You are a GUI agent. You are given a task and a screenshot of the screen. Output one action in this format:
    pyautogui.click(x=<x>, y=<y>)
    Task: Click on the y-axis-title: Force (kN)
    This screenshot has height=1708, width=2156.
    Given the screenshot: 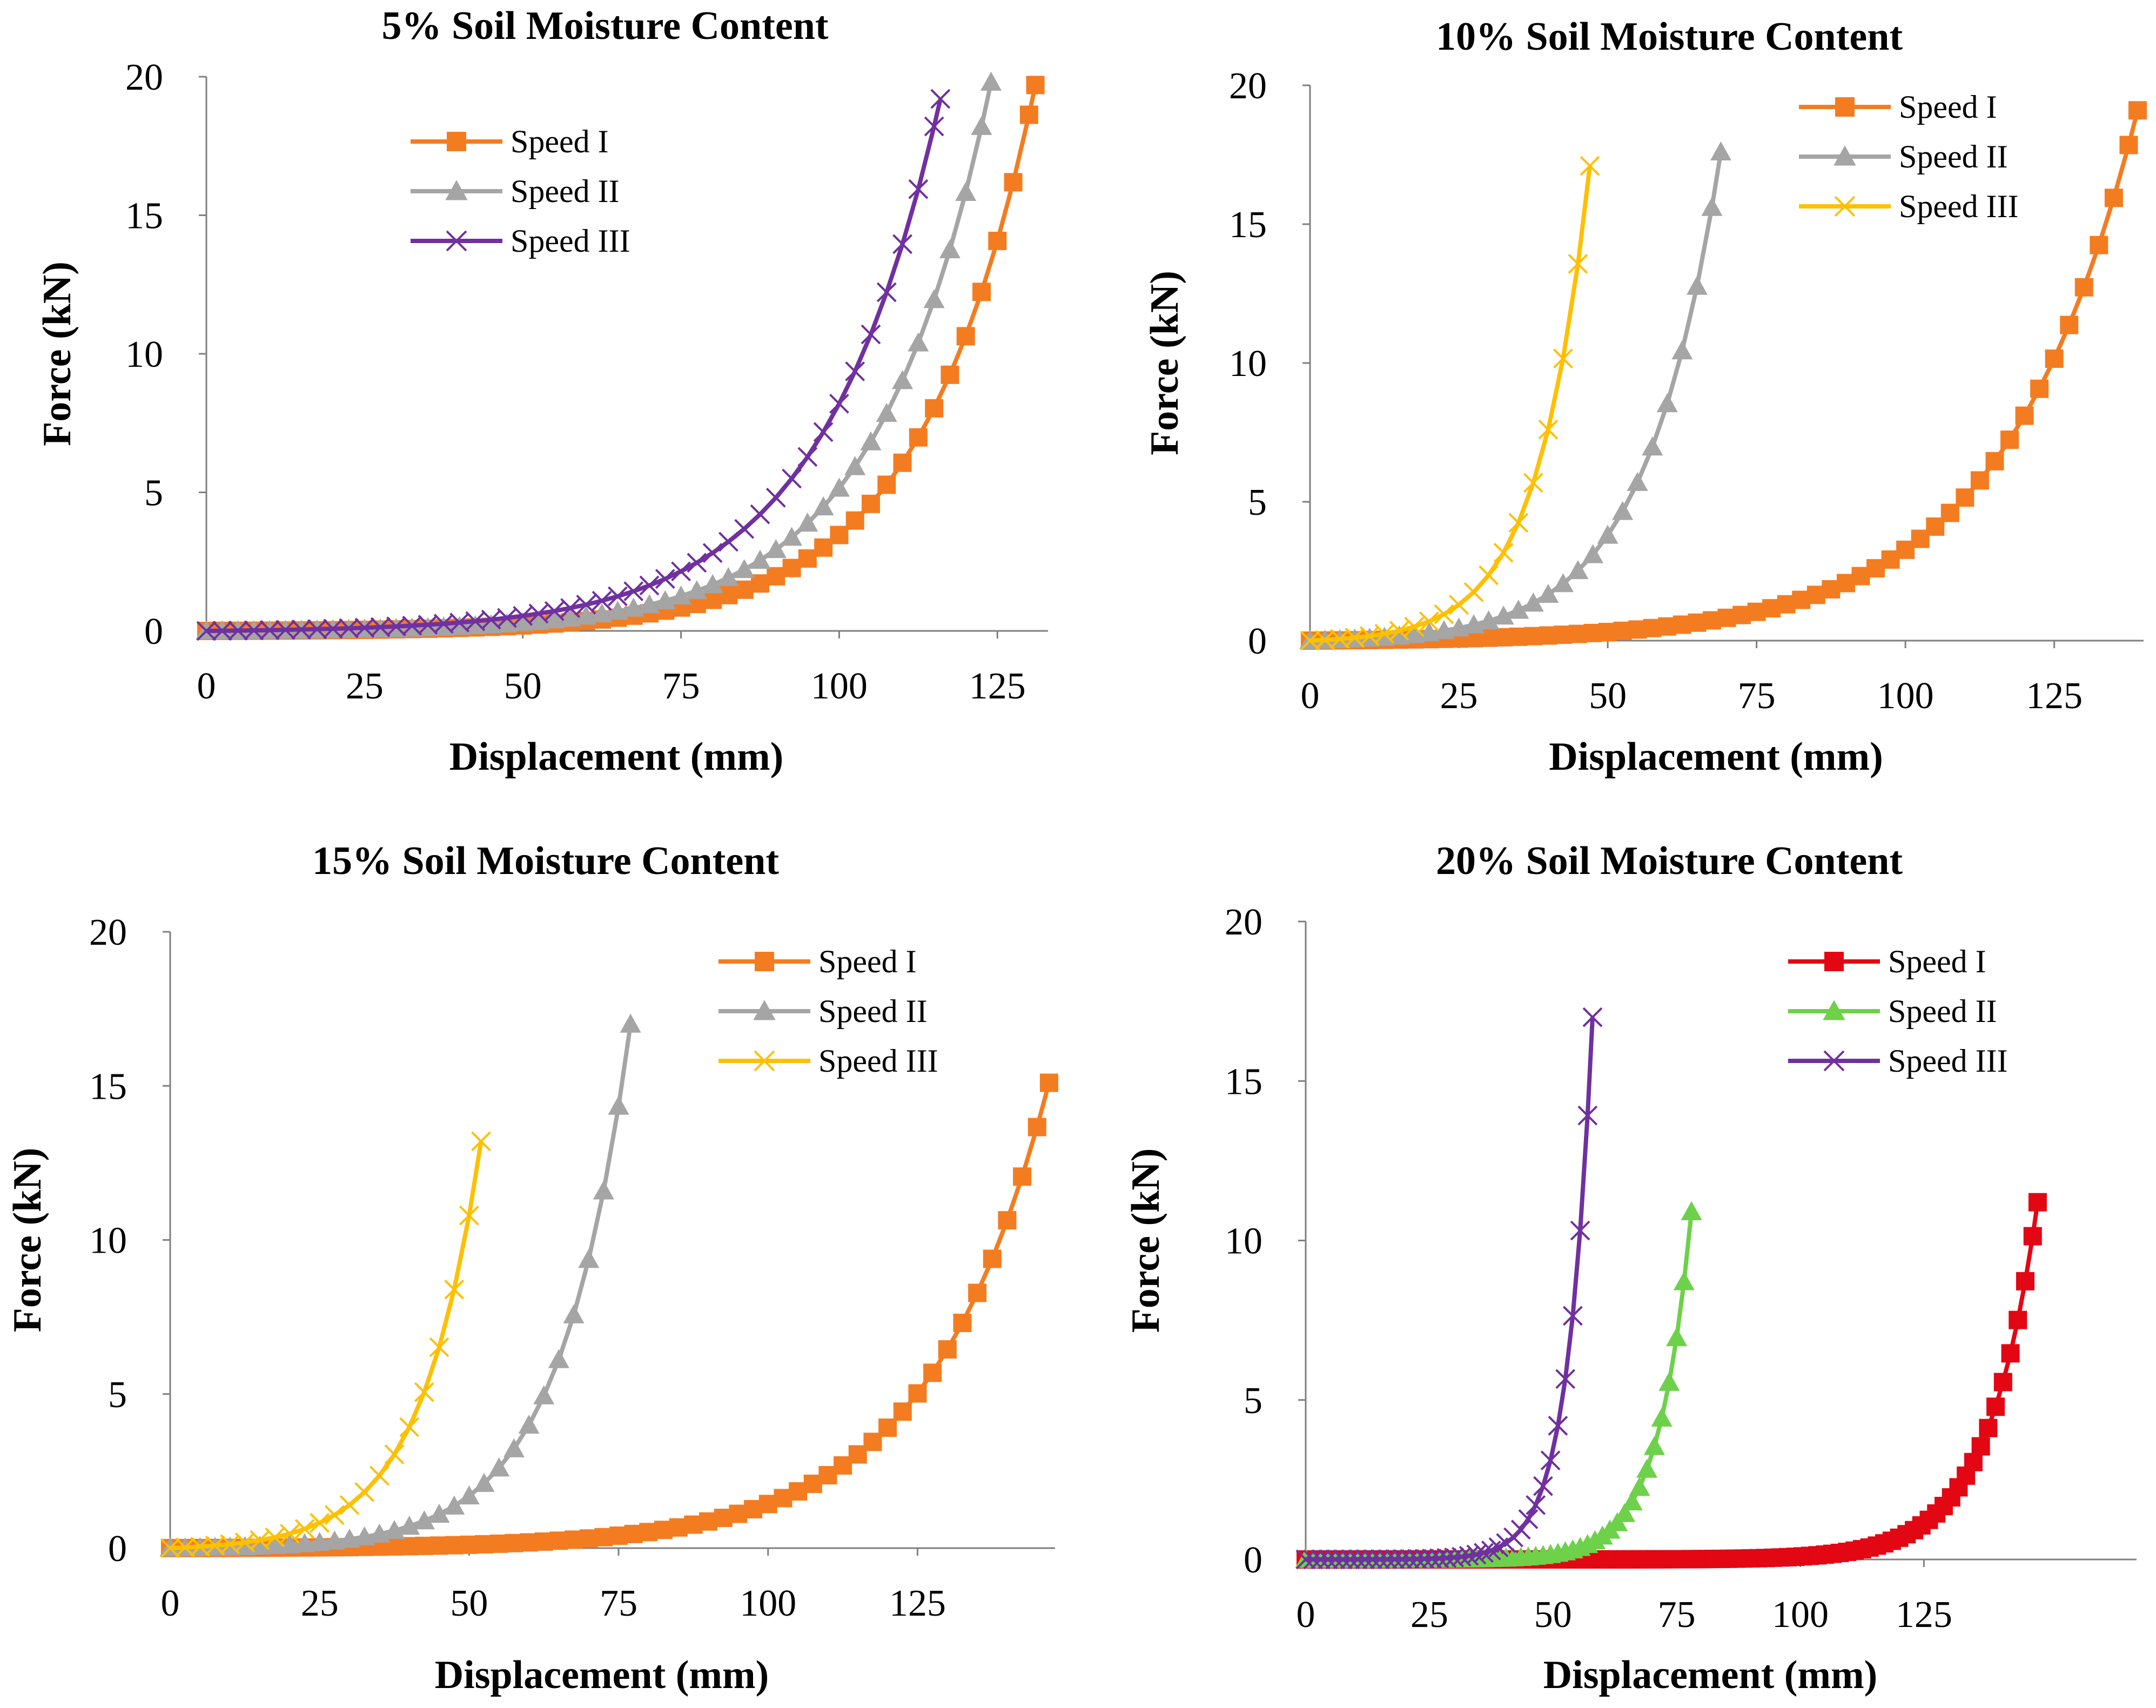 What is the action you would take?
    pyautogui.click(x=57, y=353)
    